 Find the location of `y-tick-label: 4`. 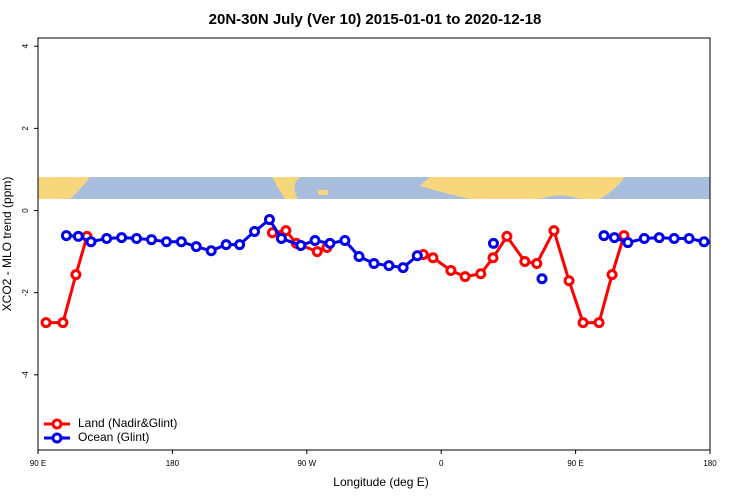

y-tick-label: 4 is located at coordinates (25, 45).